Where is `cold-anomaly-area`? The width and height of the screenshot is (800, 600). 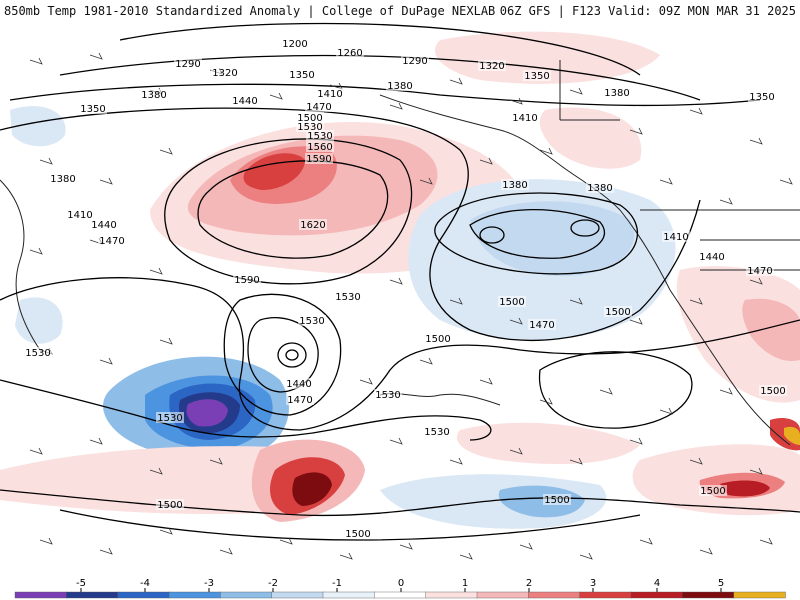 cold-anomaly-area is located at coordinates (207, 413).